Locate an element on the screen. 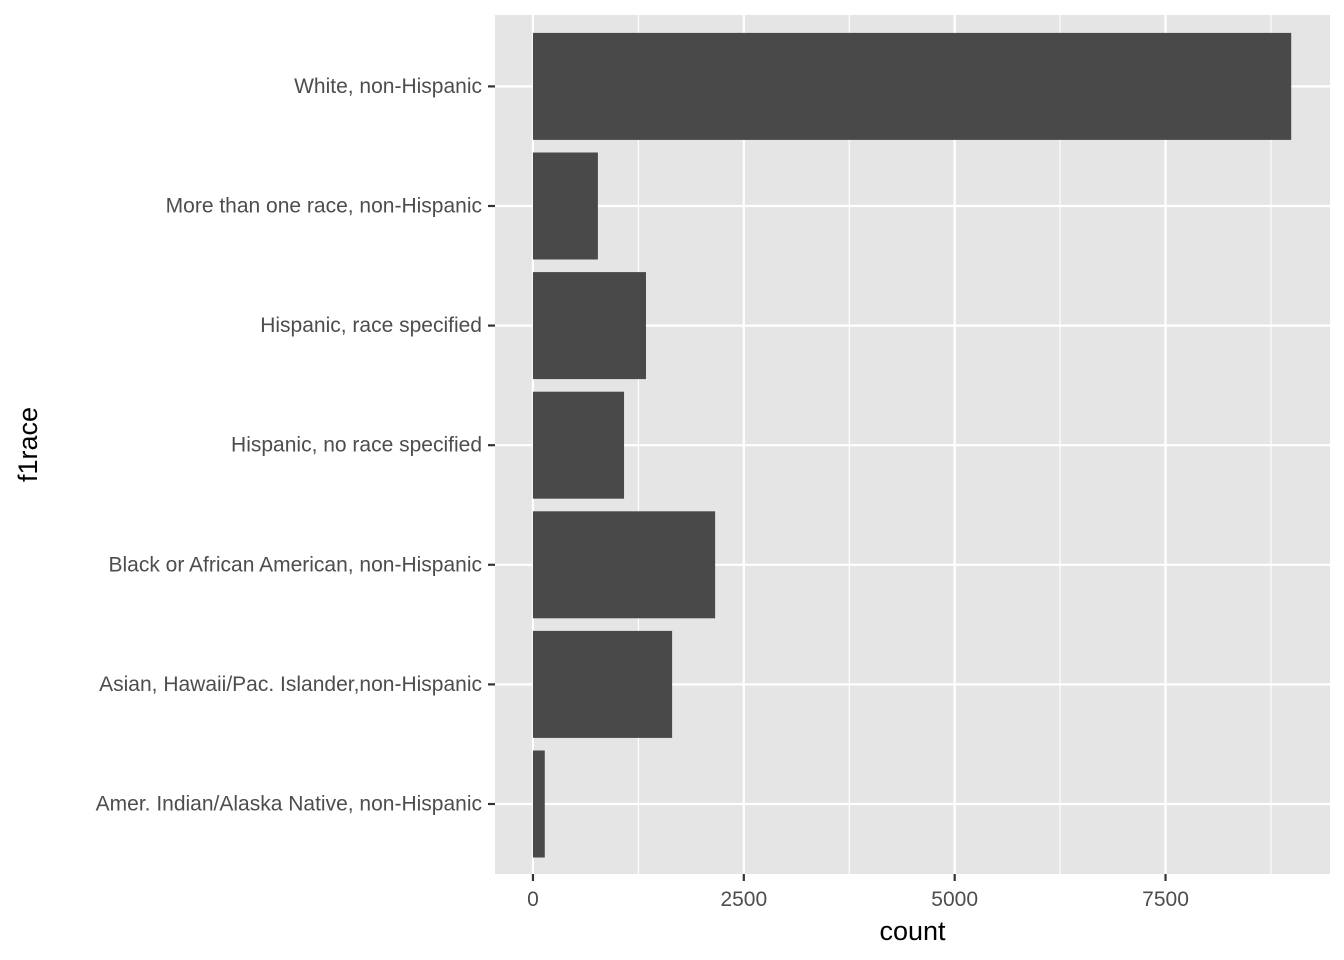 This screenshot has width=1344, height=960. x-tick-label: 2500 is located at coordinates (743, 899).